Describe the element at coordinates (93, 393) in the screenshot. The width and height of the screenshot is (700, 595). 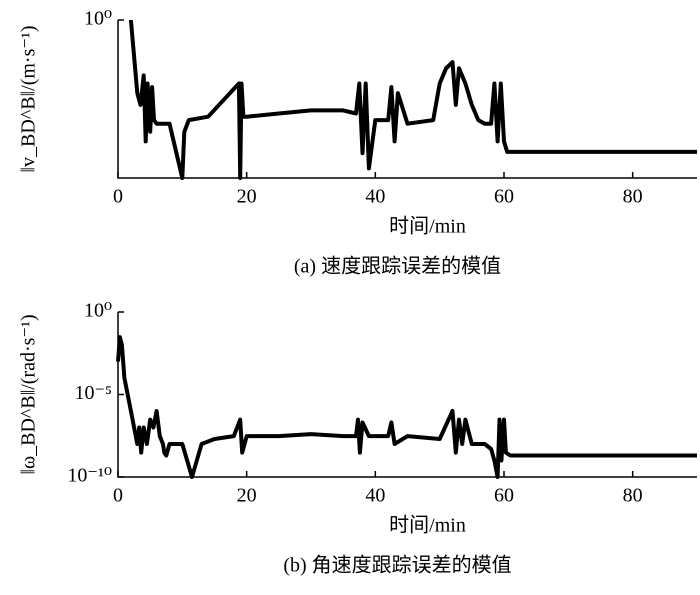
I see `y-tick-label: 10⁻⁵` at that location.